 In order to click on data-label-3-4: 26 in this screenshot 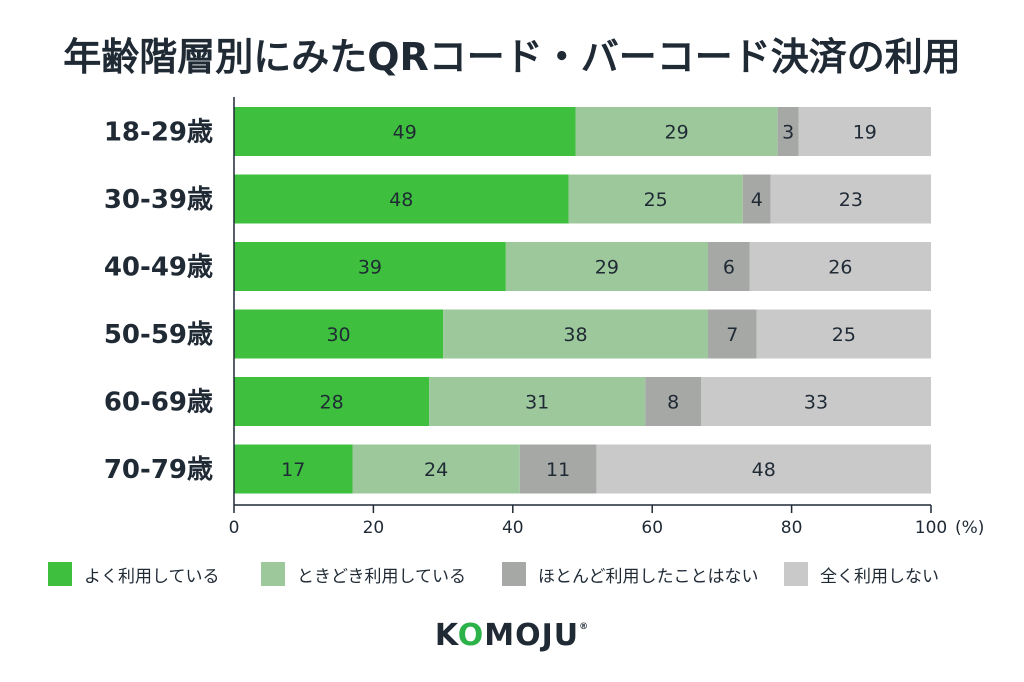, I will do `click(840, 268)`.